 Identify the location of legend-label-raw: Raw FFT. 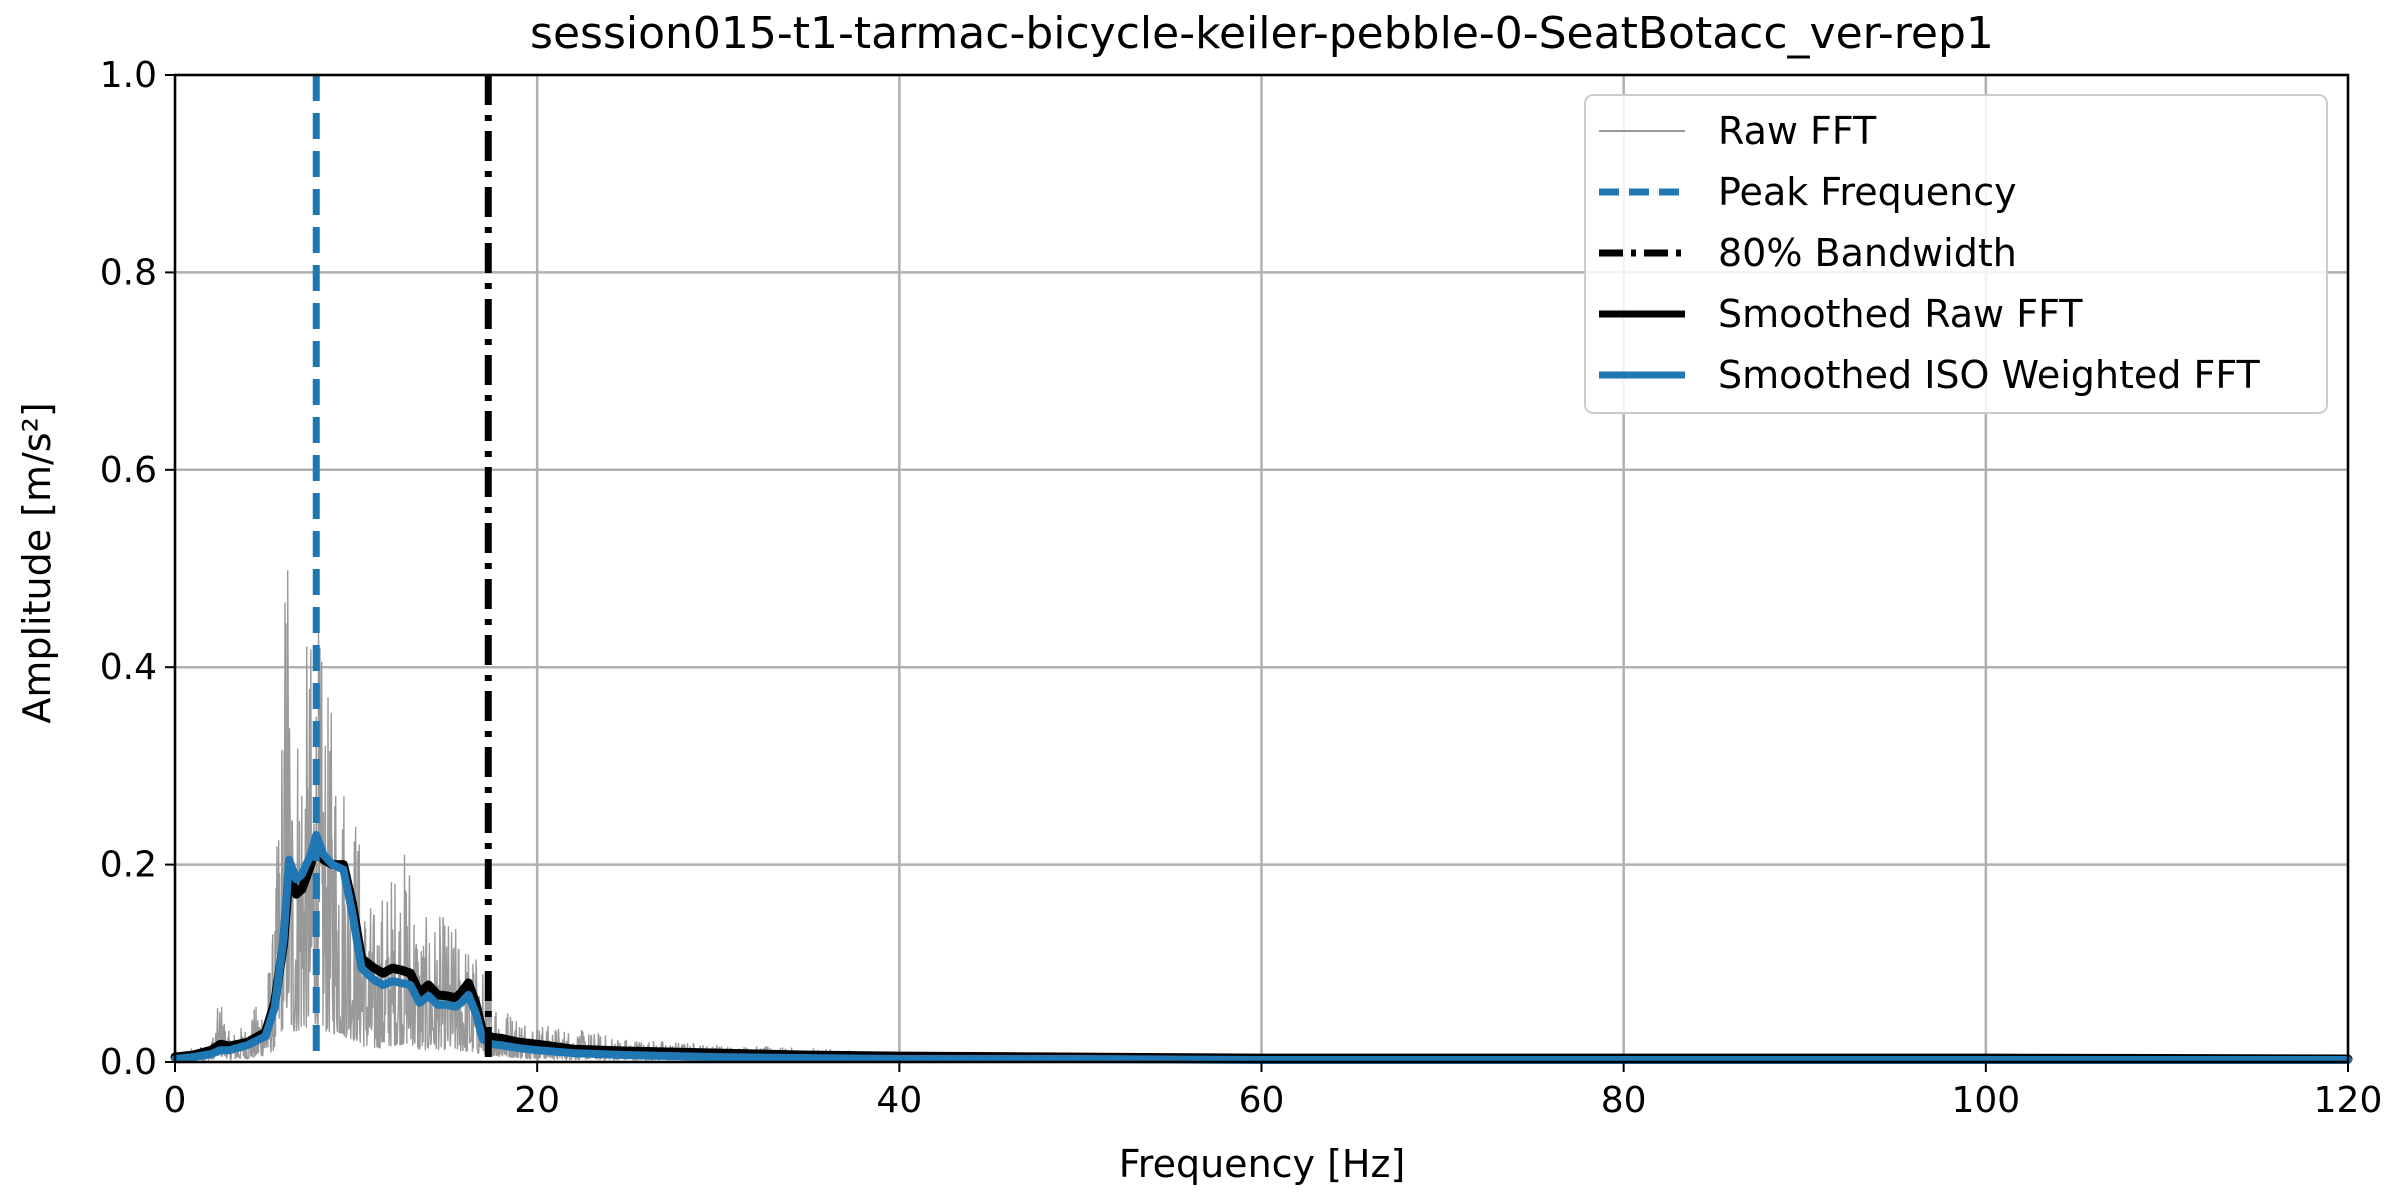
(1797, 131).